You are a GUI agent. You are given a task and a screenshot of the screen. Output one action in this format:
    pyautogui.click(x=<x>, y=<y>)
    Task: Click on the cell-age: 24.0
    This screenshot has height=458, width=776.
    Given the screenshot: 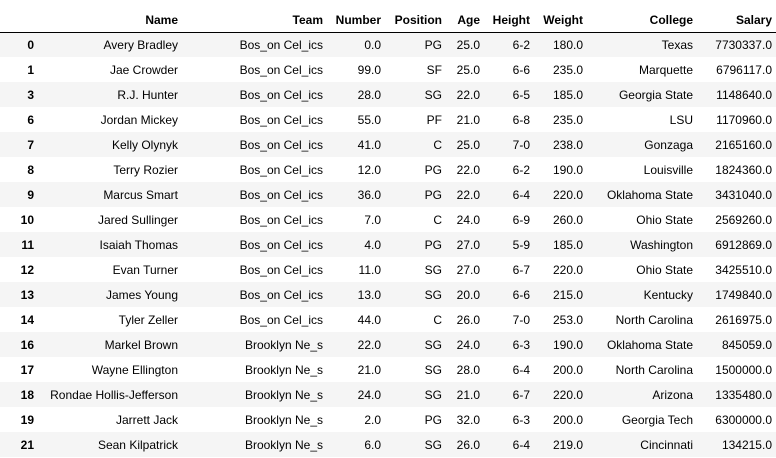 What is the action you would take?
    pyautogui.click(x=468, y=219)
    